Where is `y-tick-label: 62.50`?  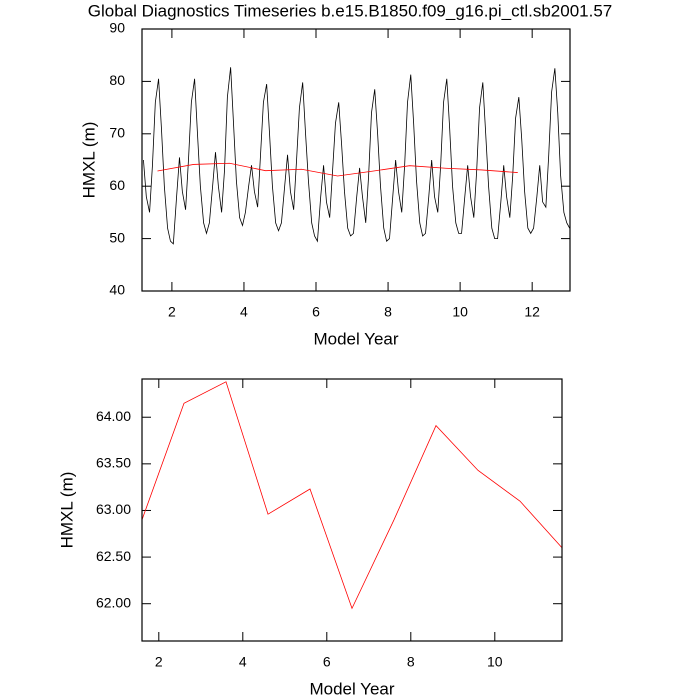
y-tick-label: 62.50 is located at coordinates (113, 556).